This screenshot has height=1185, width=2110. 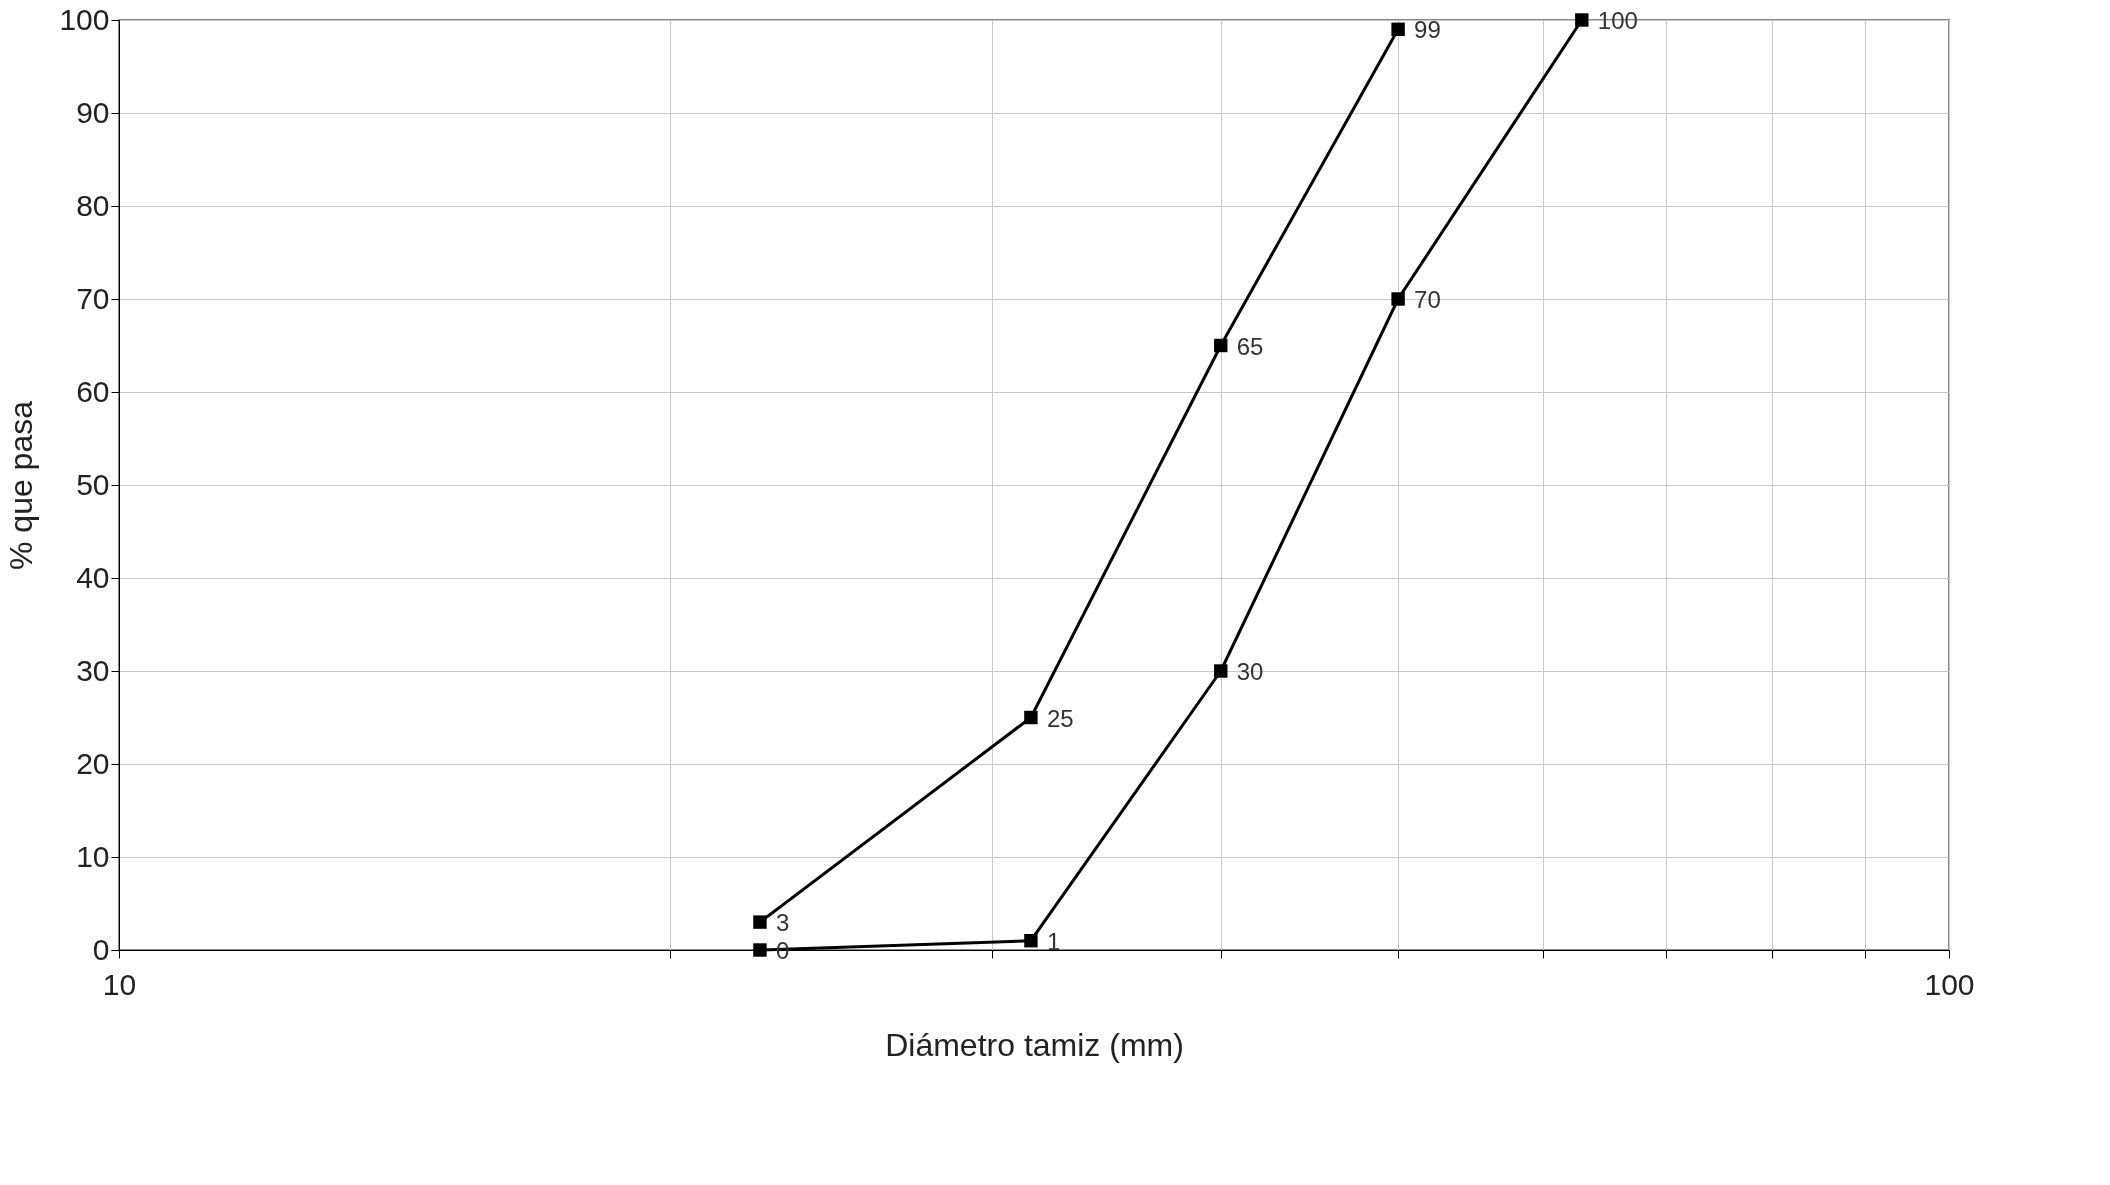 I want to click on data-label: 1, so click(x=1053, y=941).